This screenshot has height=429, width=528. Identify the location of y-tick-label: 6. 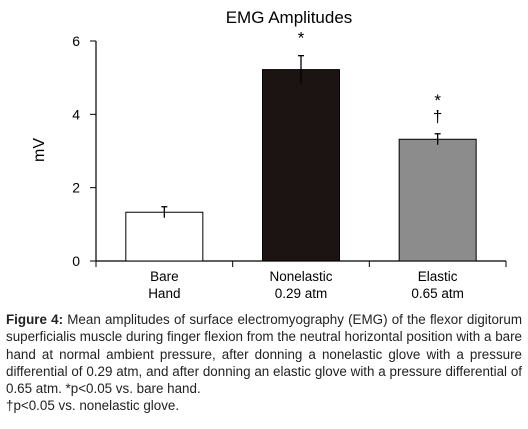
(76, 41).